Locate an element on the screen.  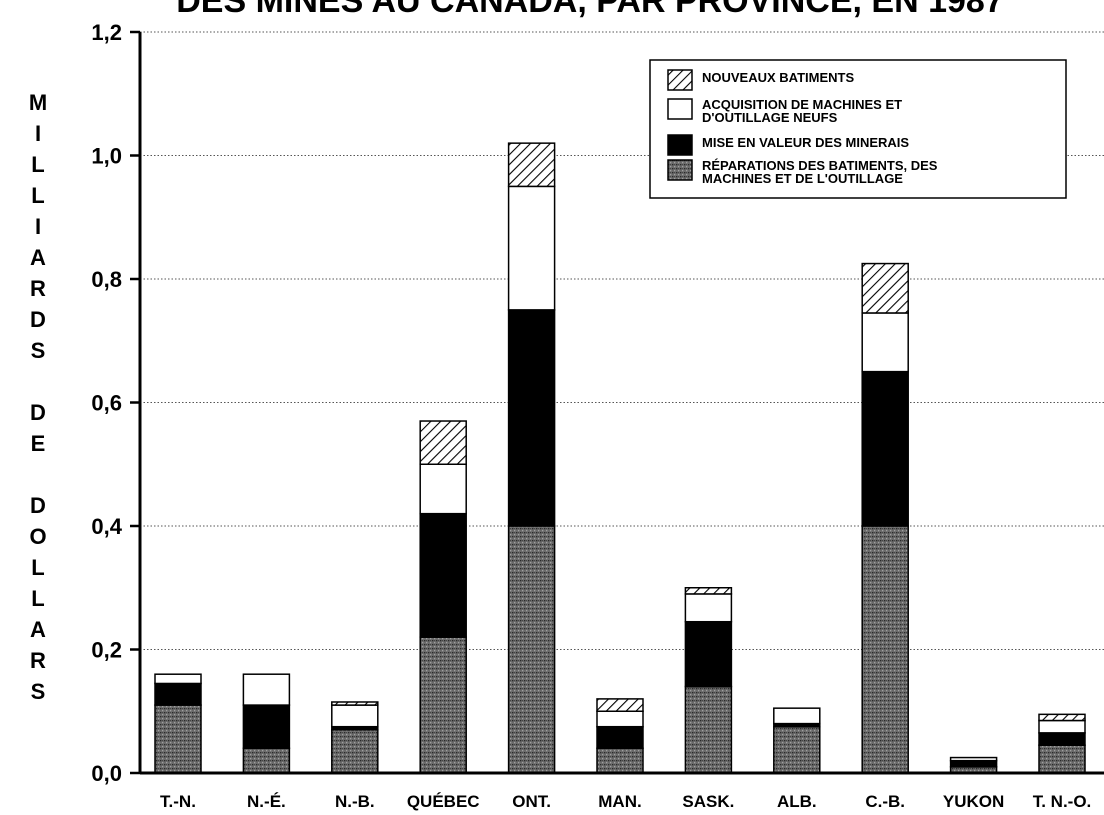
y-tick-label: 0,6 is located at coordinates (106, 403).